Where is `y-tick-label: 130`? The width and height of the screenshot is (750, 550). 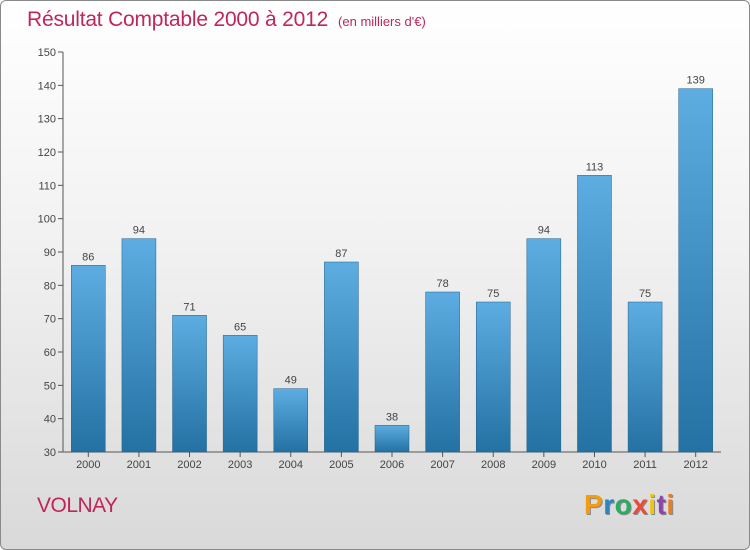 y-tick-label: 130 is located at coordinates (47, 120).